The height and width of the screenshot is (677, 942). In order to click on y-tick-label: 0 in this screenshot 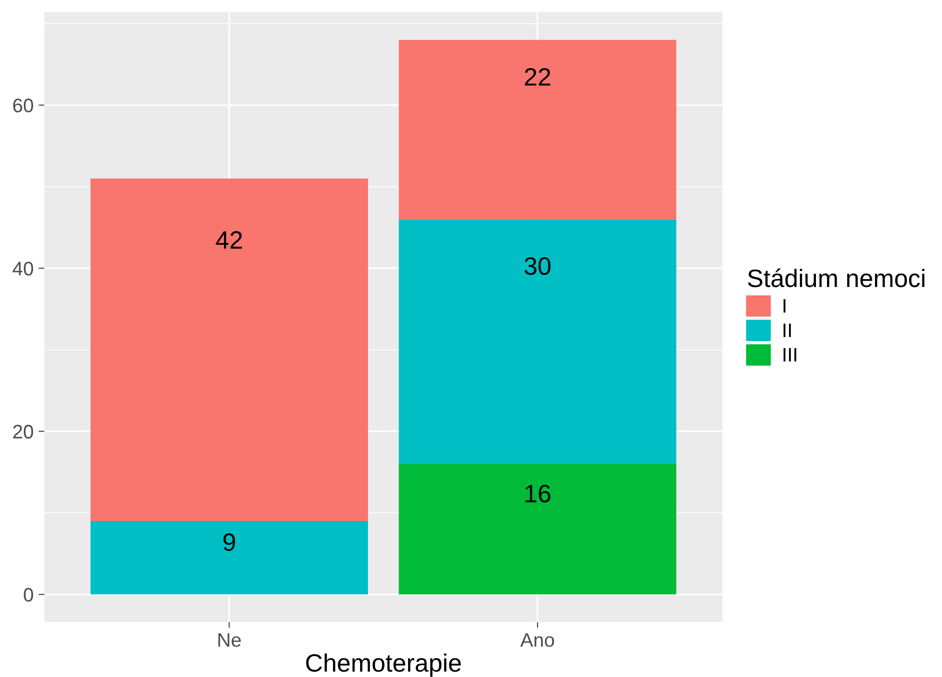, I will do `click(29, 595)`.